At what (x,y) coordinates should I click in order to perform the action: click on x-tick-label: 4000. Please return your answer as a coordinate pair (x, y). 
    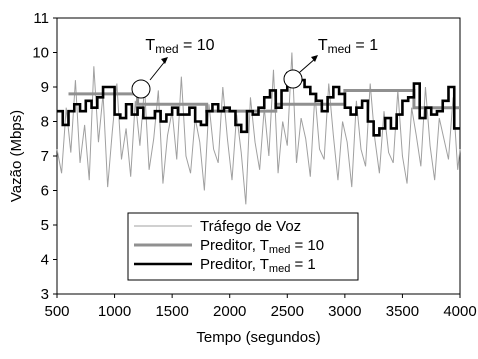
    Looking at the image, I should click on (459, 311).